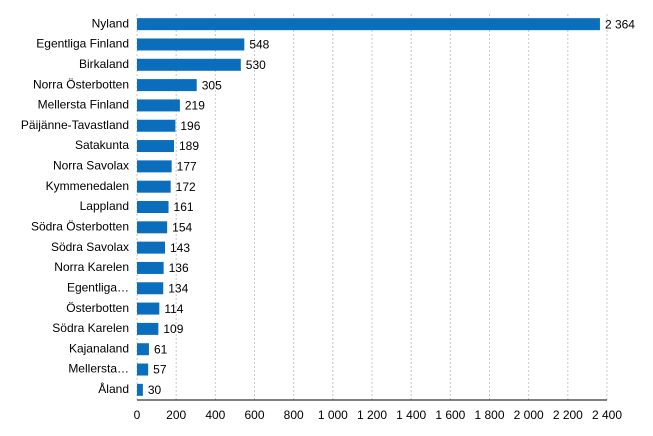 This screenshot has width=653, height=436. What do you see at coordinates (607, 415) in the screenshot?
I see `x-tick-label: 2 400` at bounding box center [607, 415].